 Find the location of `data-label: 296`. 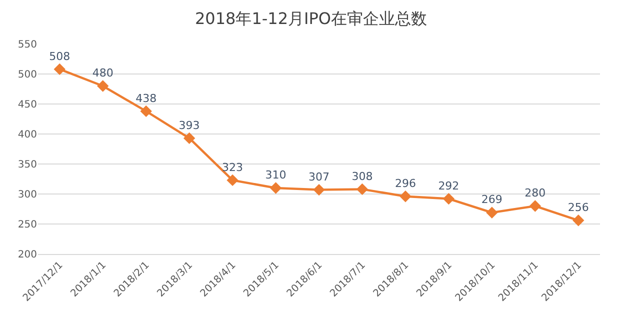

data-label: 296 is located at coordinates (405, 183).